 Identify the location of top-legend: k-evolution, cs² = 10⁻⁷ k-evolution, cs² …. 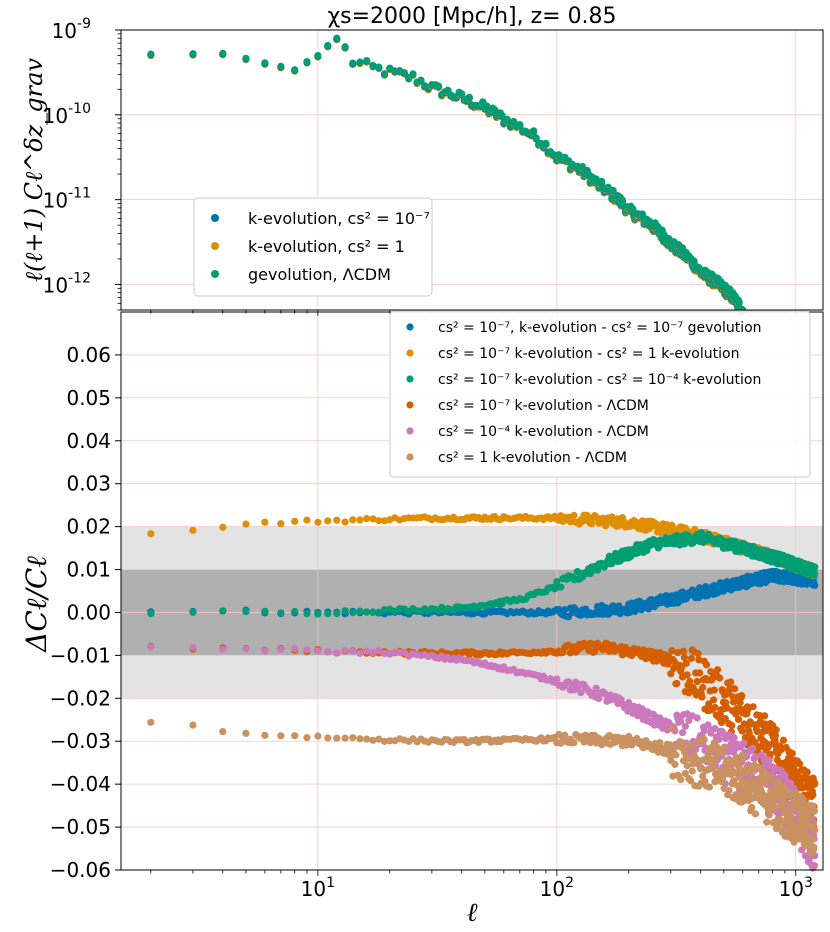
(313, 247).